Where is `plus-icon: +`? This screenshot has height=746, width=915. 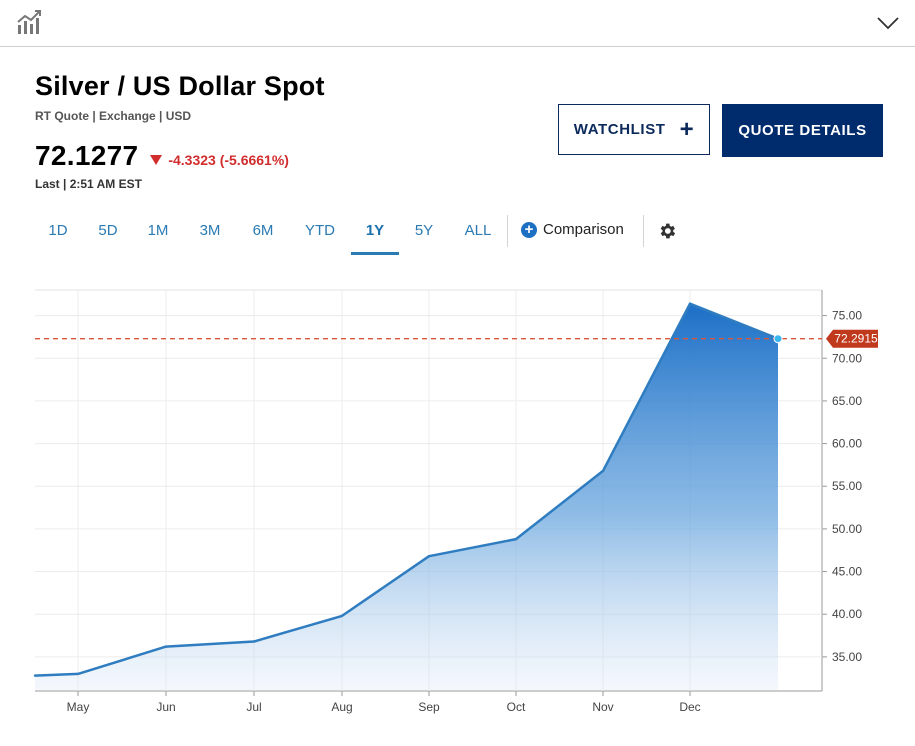 plus-icon: + is located at coordinates (687, 129).